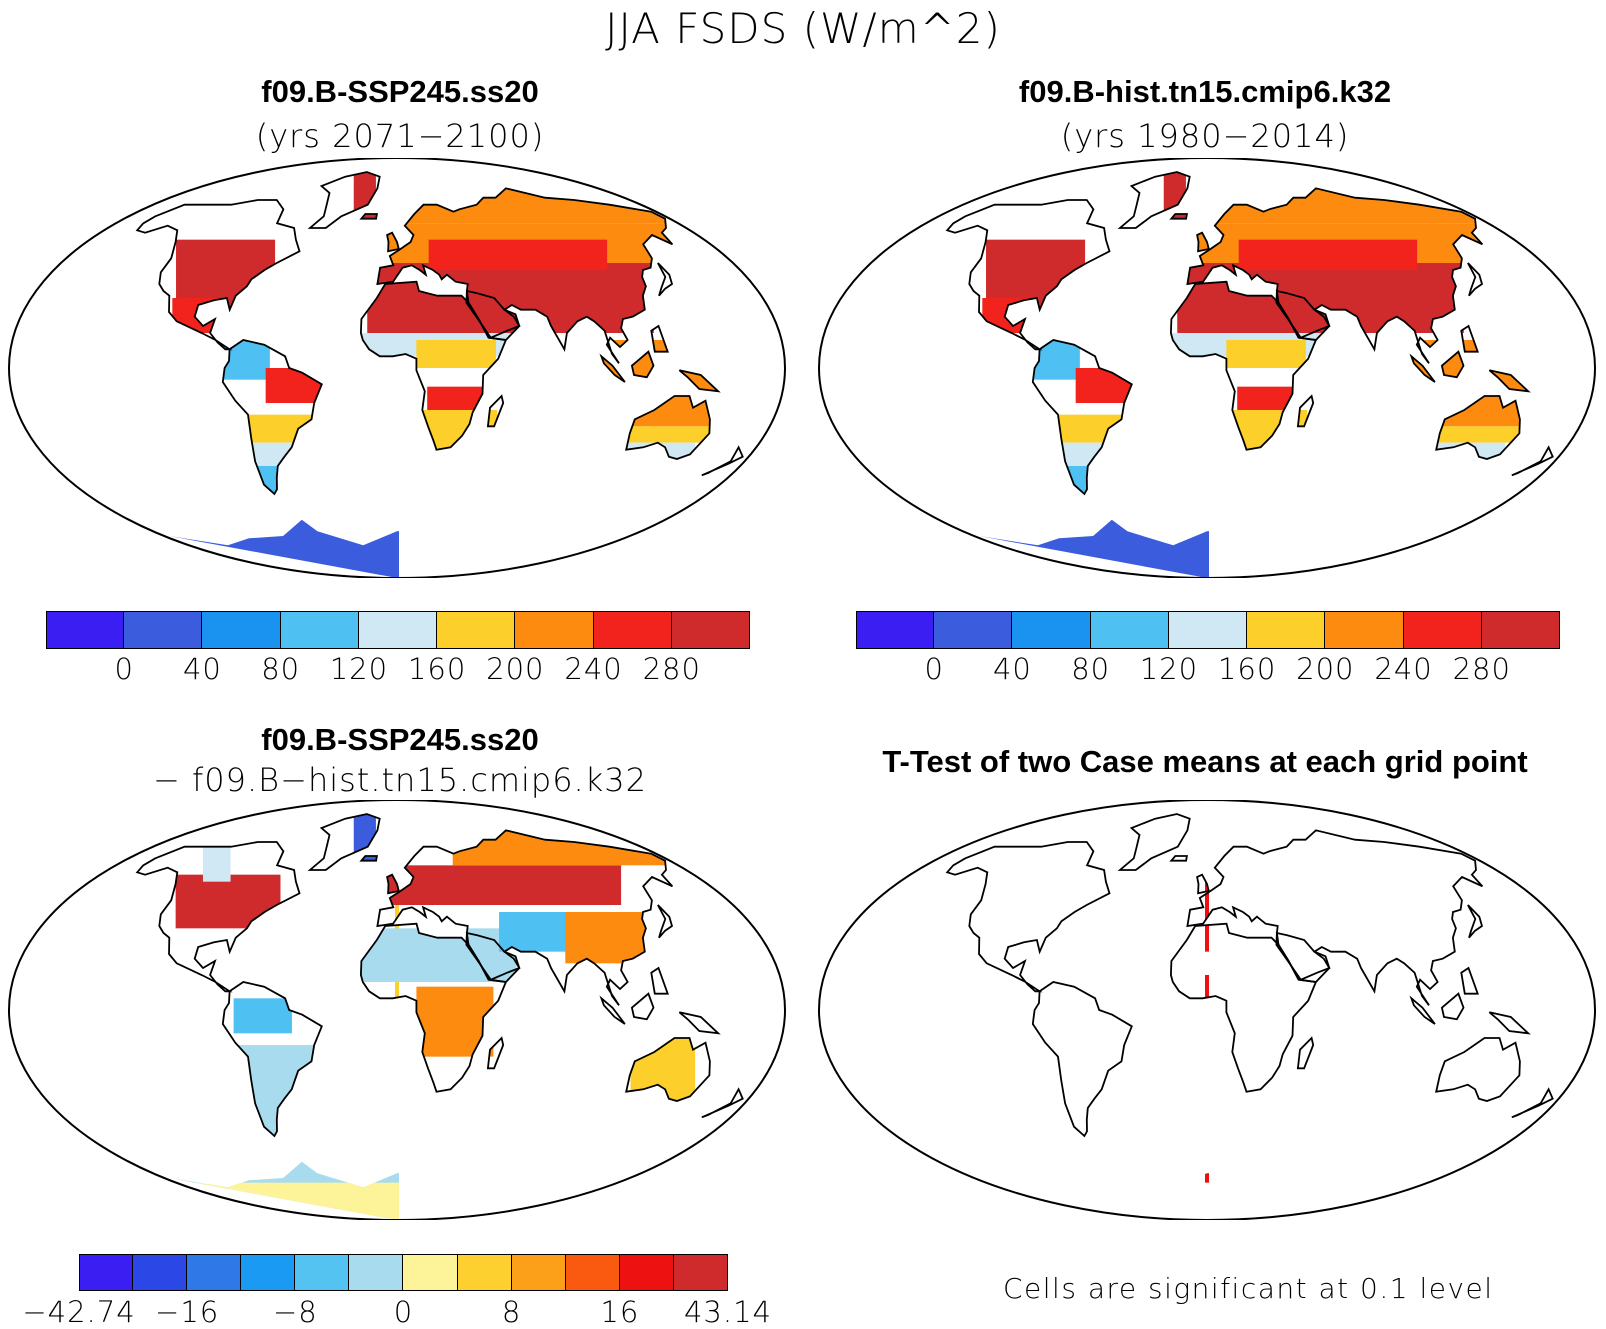 The image size is (1606, 1329). I want to click on colorbar-tick-label: 43.14, so click(728, 1312).